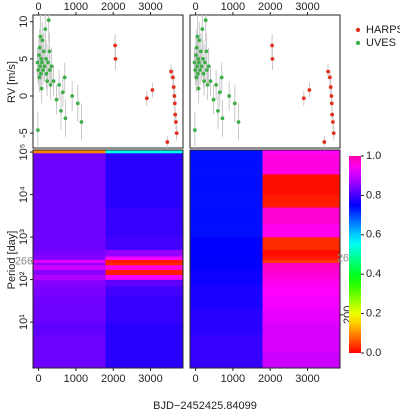 This screenshot has width=400, height=416. I want to click on y-tick-label: 10⁵, so click(24, 152).